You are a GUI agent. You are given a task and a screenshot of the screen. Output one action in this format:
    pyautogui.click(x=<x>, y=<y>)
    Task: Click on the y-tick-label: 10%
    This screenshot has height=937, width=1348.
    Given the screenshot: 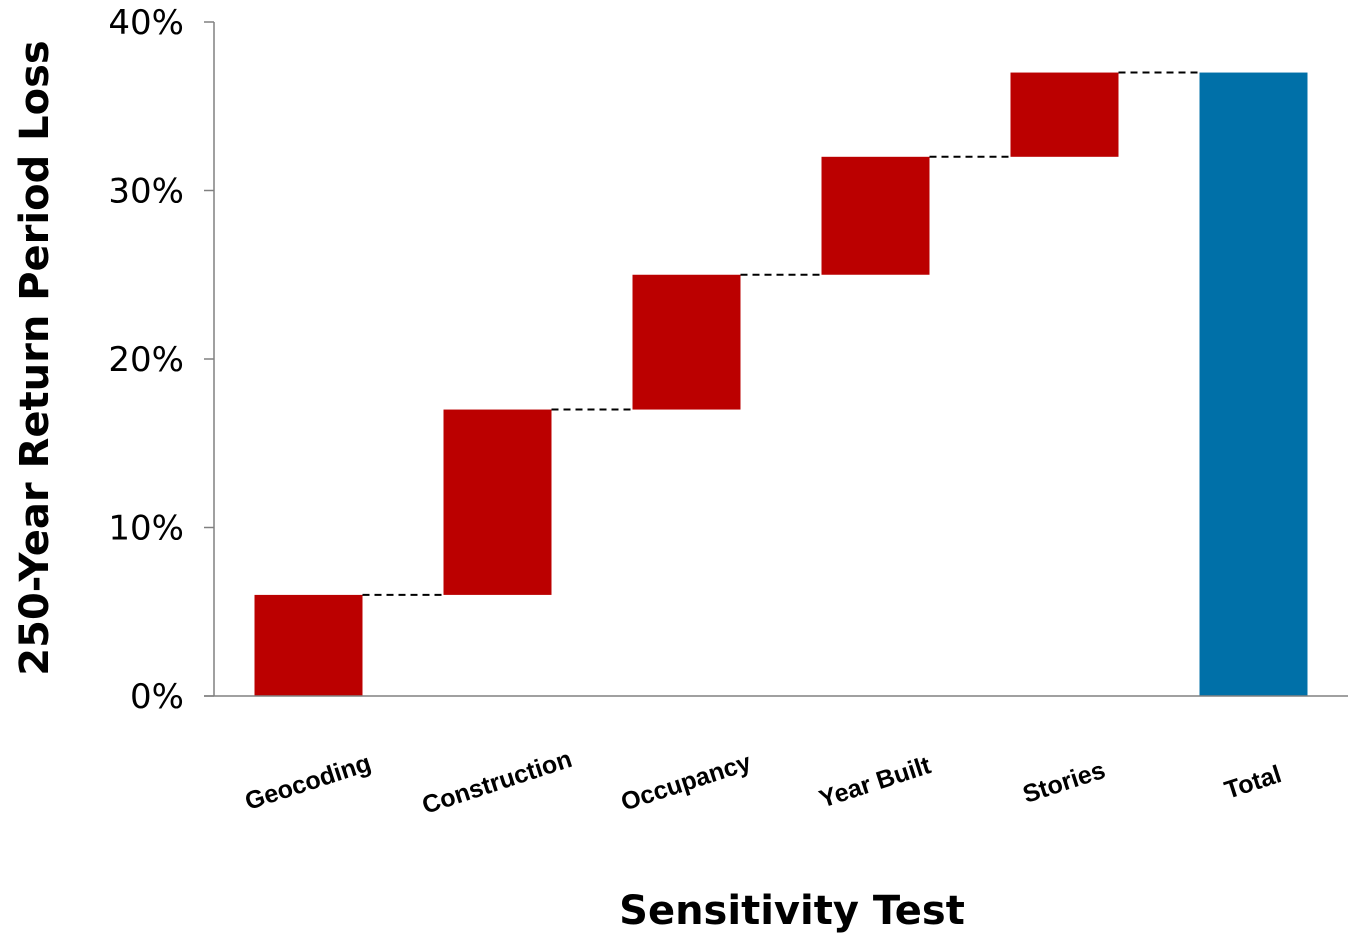 What is the action you would take?
    pyautogui.click(x=146, y=529)
    